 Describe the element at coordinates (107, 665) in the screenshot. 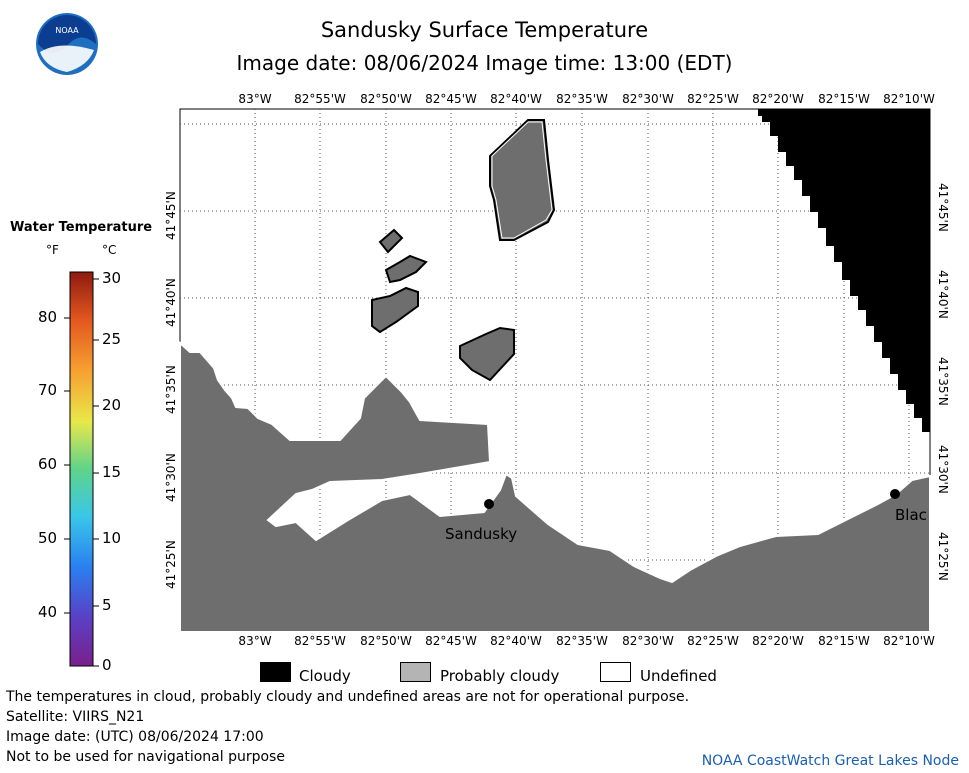

I see `colorbar-c-label: 0` at that location.